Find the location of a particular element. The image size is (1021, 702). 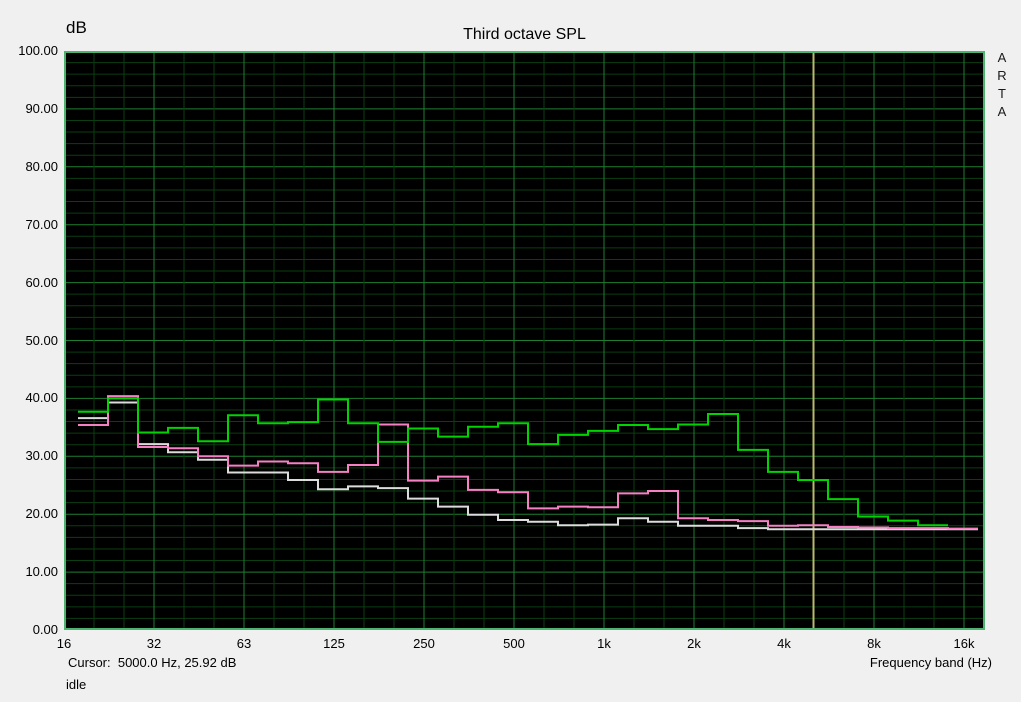

cursor-readout: Cursor: 5000.0 Hz, 25.92 dB is located at coordinates (152, 662).